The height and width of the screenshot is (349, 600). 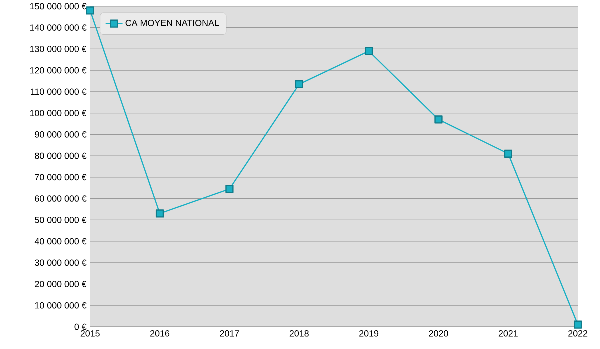 I want to click on x-tick-label: 2019, so click(x=369, y=333).